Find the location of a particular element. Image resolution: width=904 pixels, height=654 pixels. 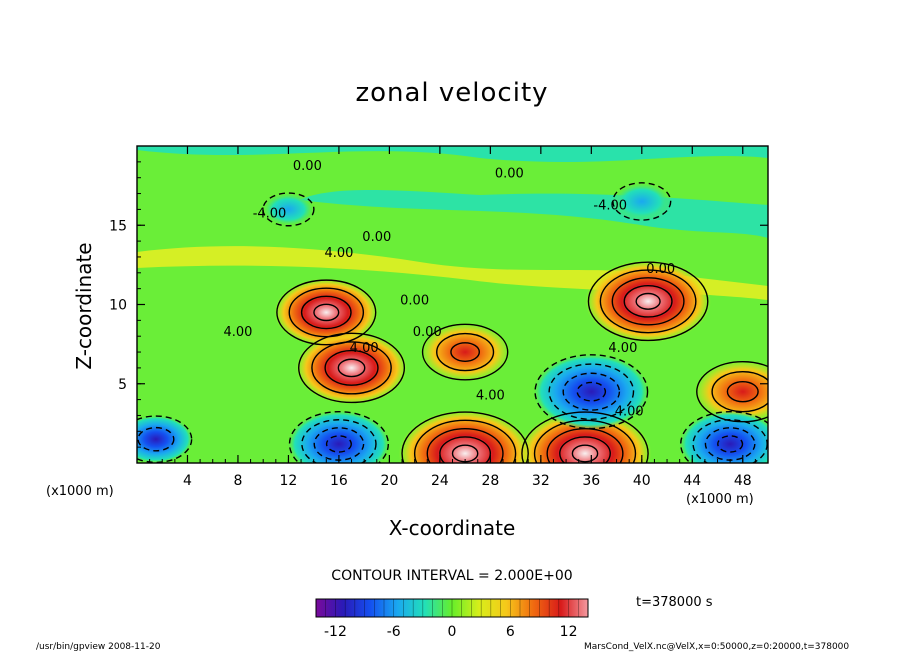

contour-label-3: -4.00 is located at coordinates (270, 213).